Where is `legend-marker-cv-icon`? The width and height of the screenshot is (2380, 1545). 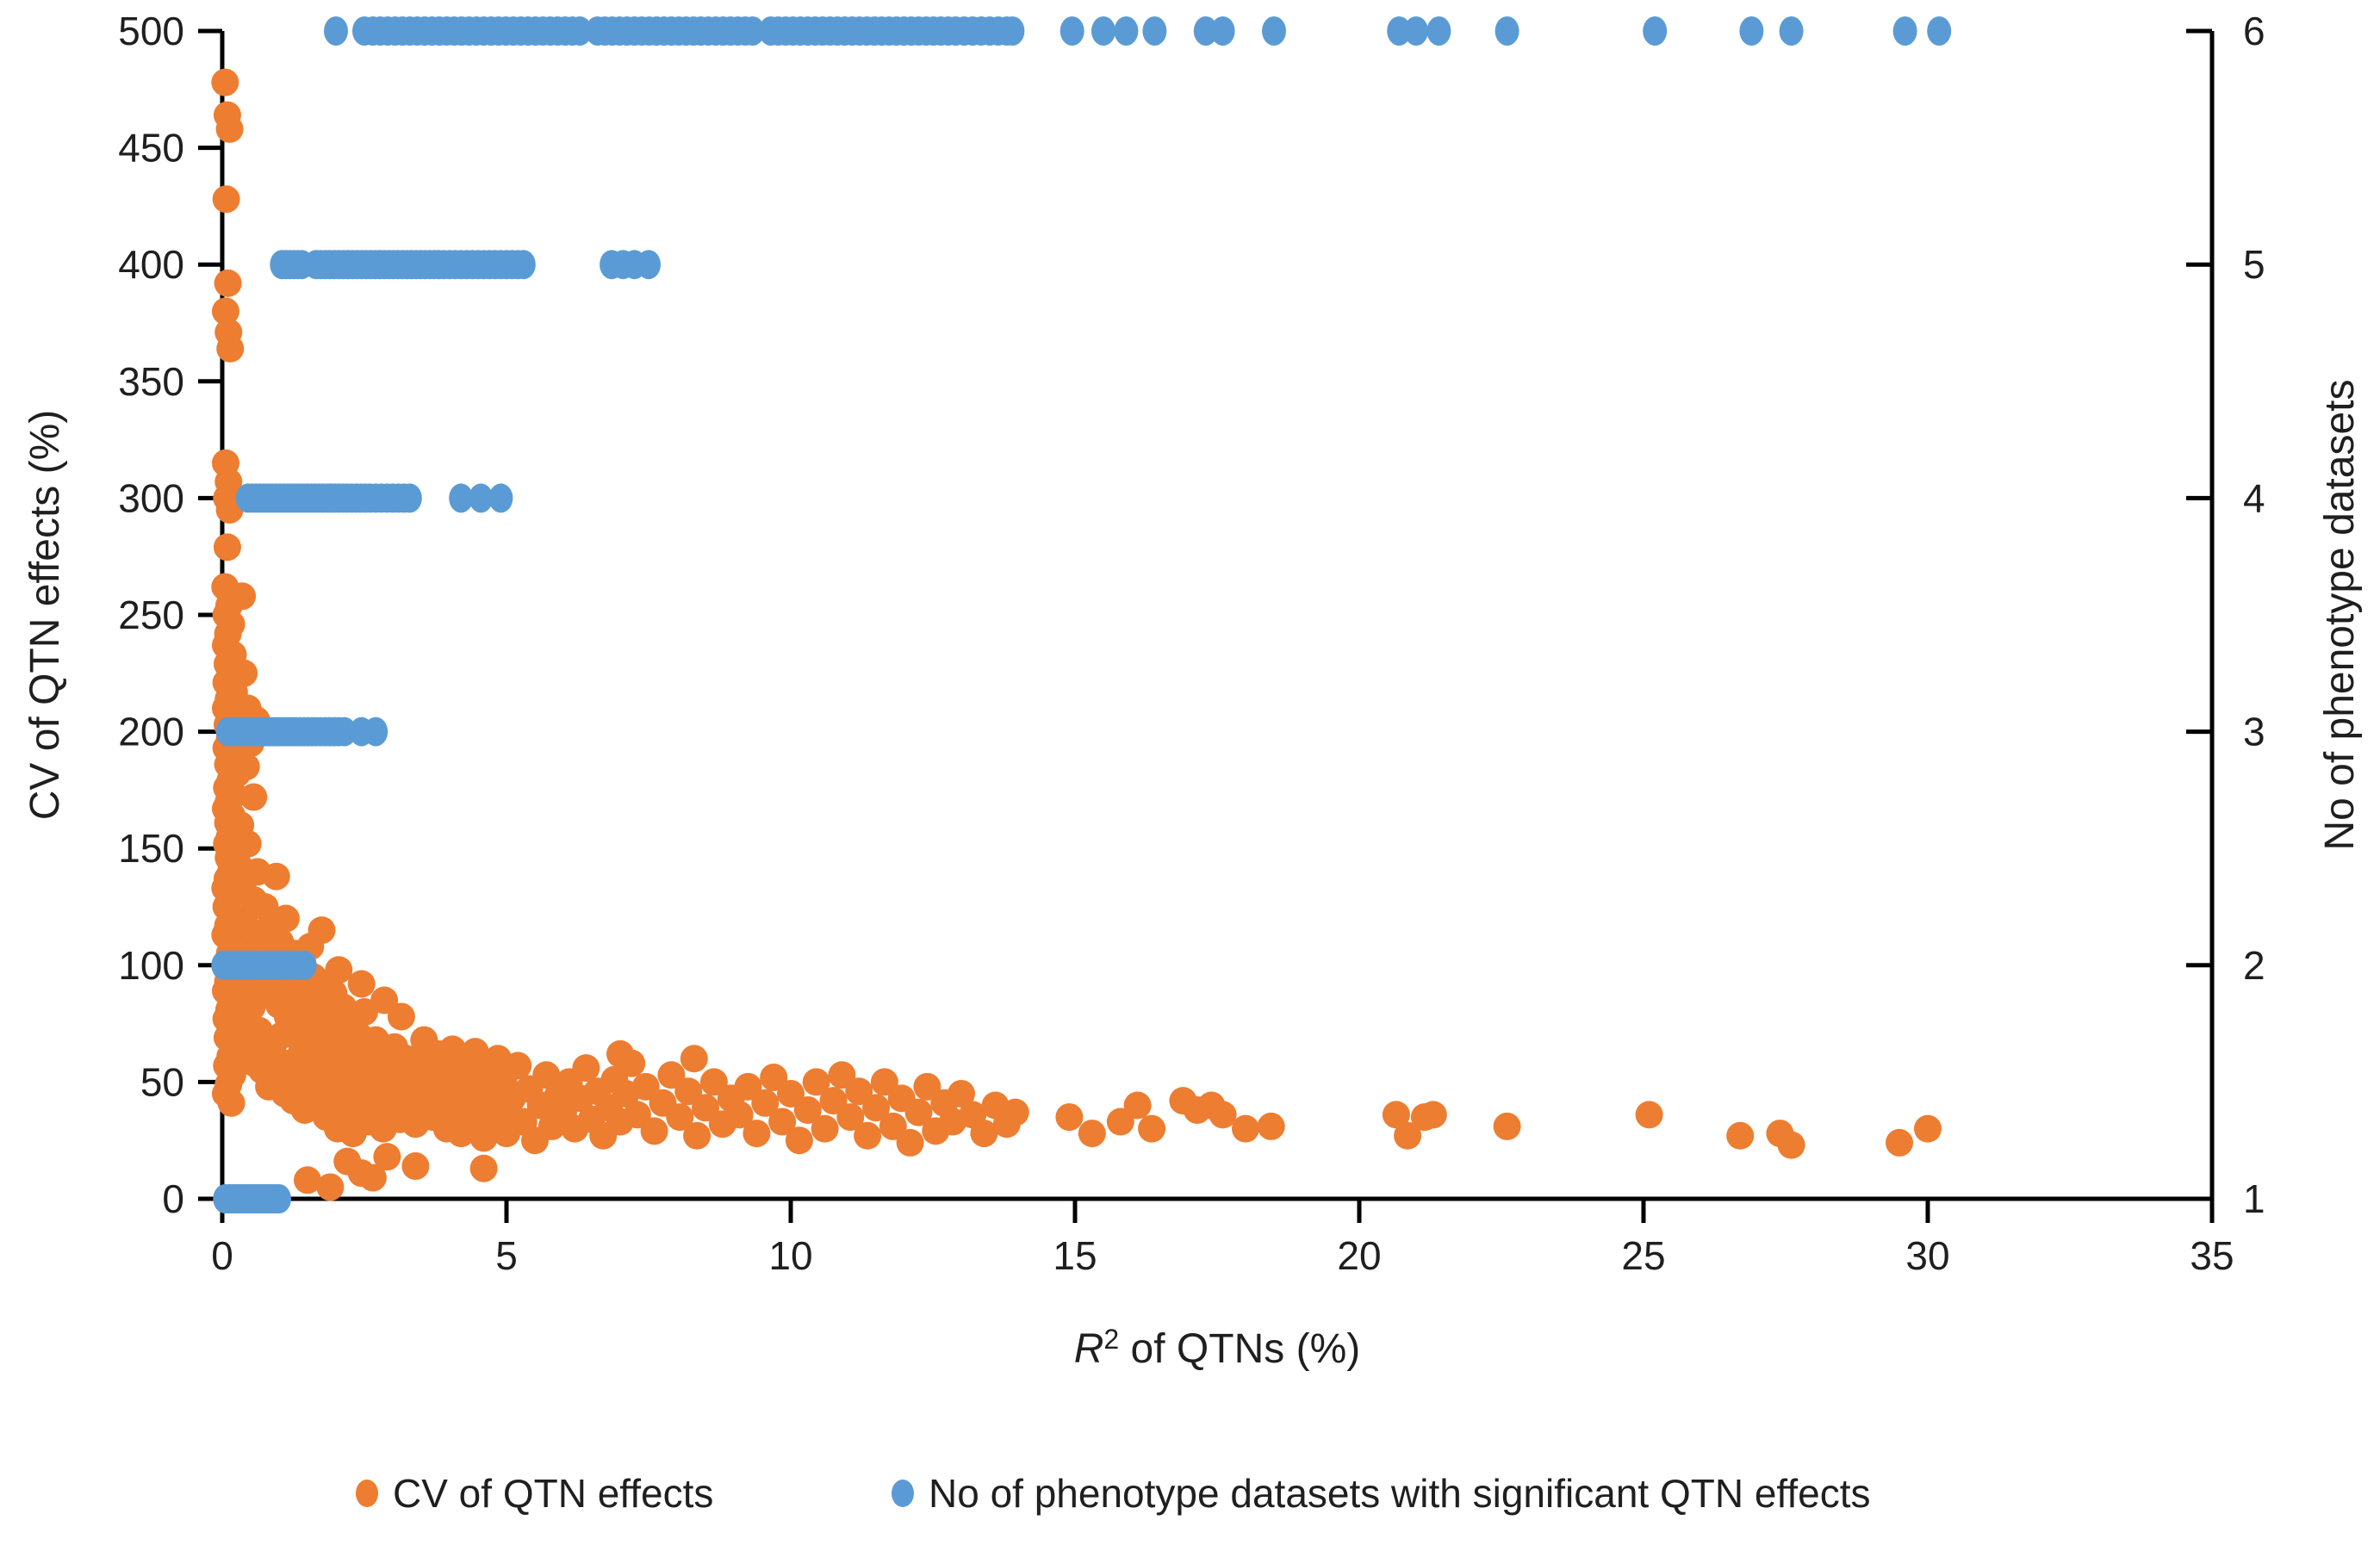 legend-marker-cv-icon is located at coordinates (367, 1493).